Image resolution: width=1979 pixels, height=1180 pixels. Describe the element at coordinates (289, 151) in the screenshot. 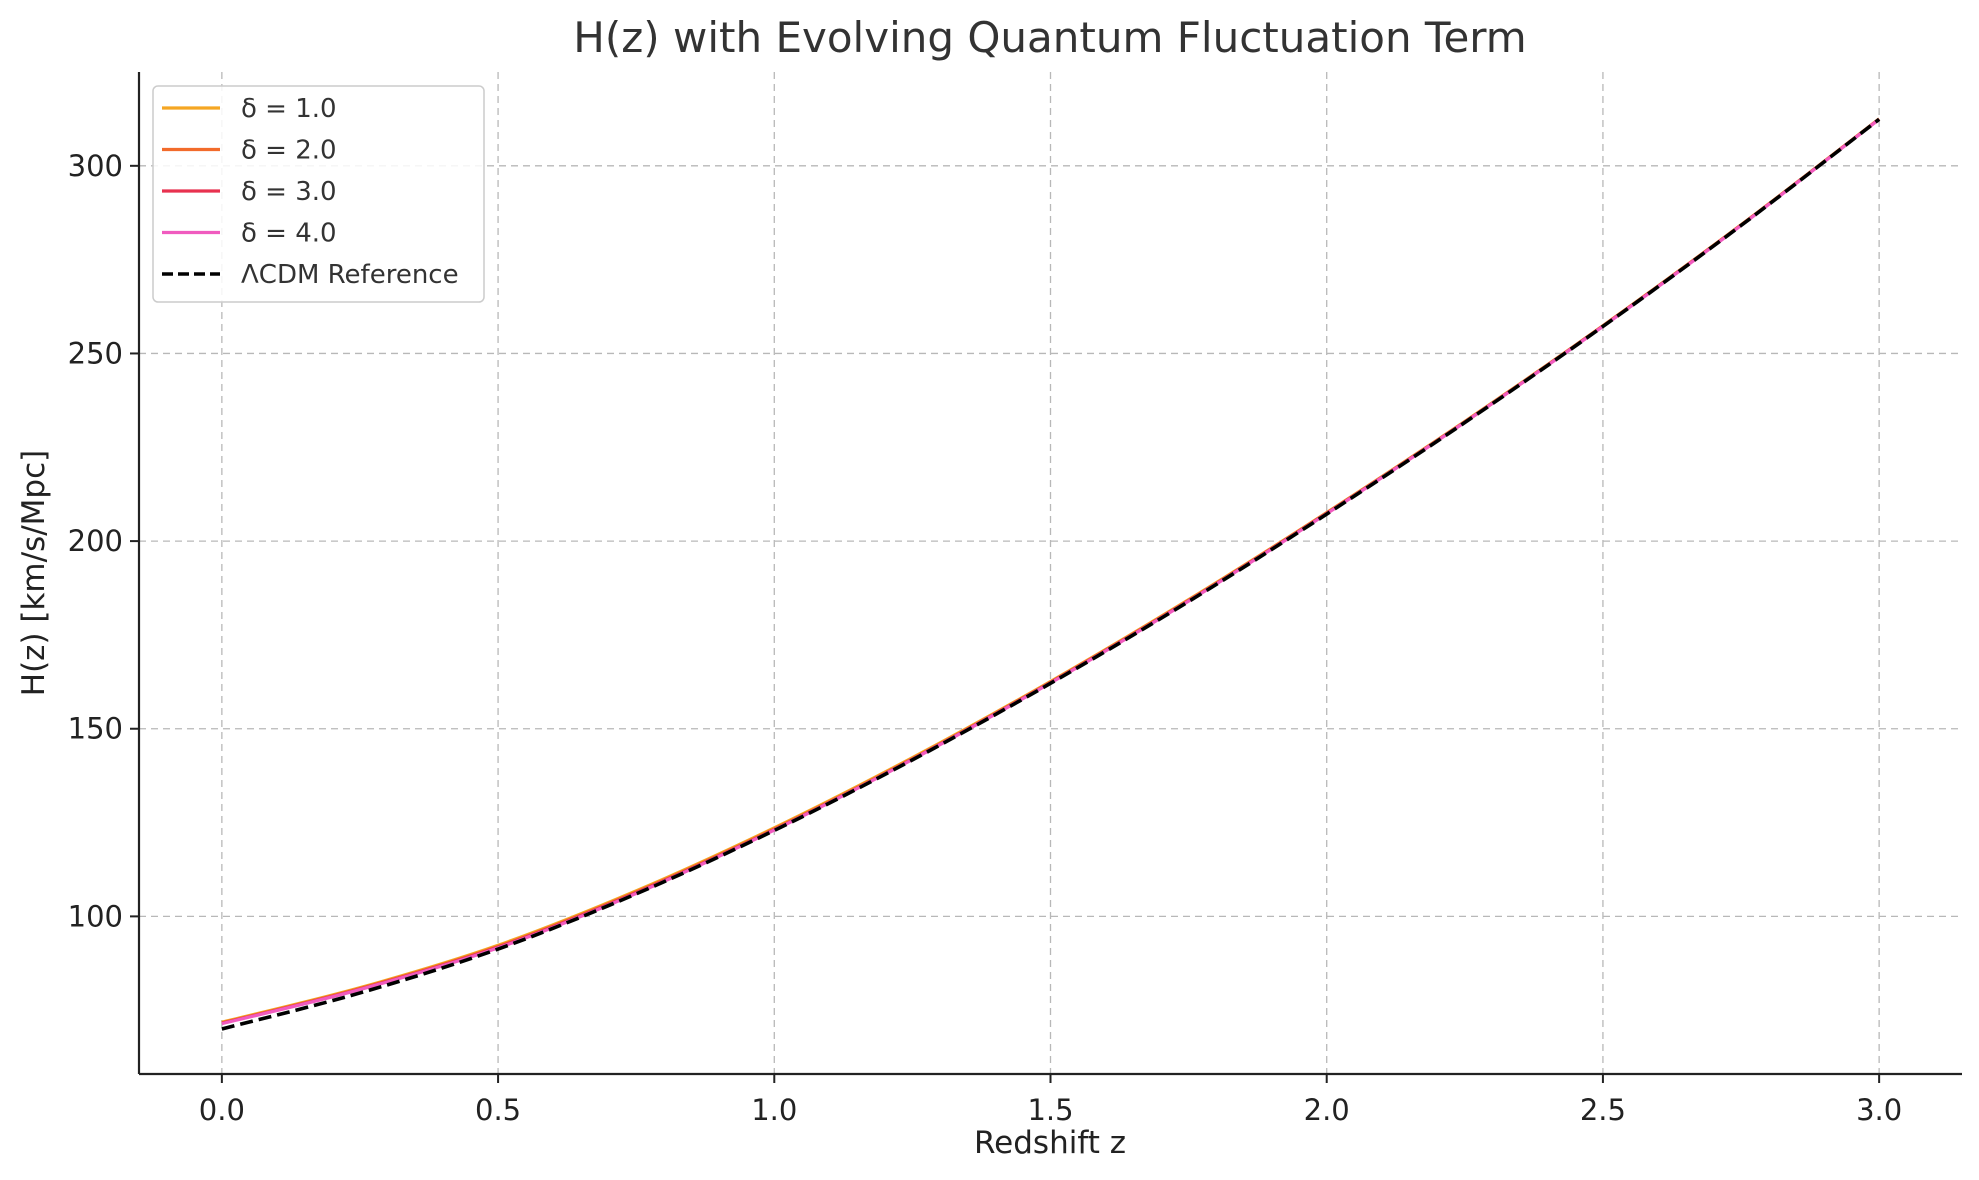

I see `legend-label: δ = 2.0` at that location.